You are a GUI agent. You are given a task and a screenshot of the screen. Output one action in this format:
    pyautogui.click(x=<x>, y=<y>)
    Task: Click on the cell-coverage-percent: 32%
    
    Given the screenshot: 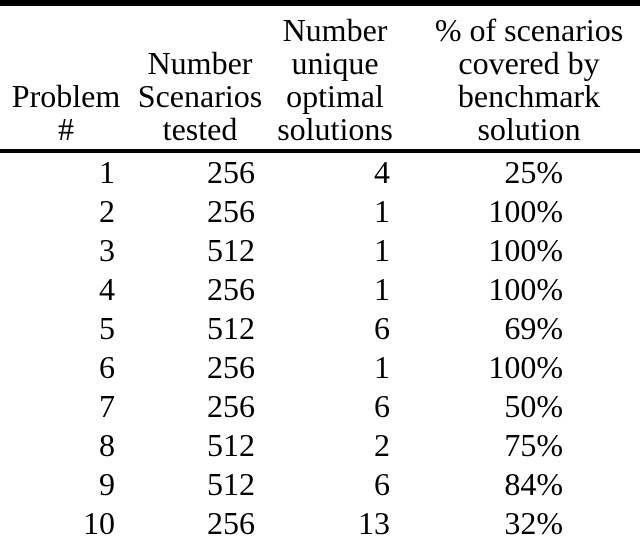 What is the action you would take?
    pyautogui.click(x=533, y=523)
    